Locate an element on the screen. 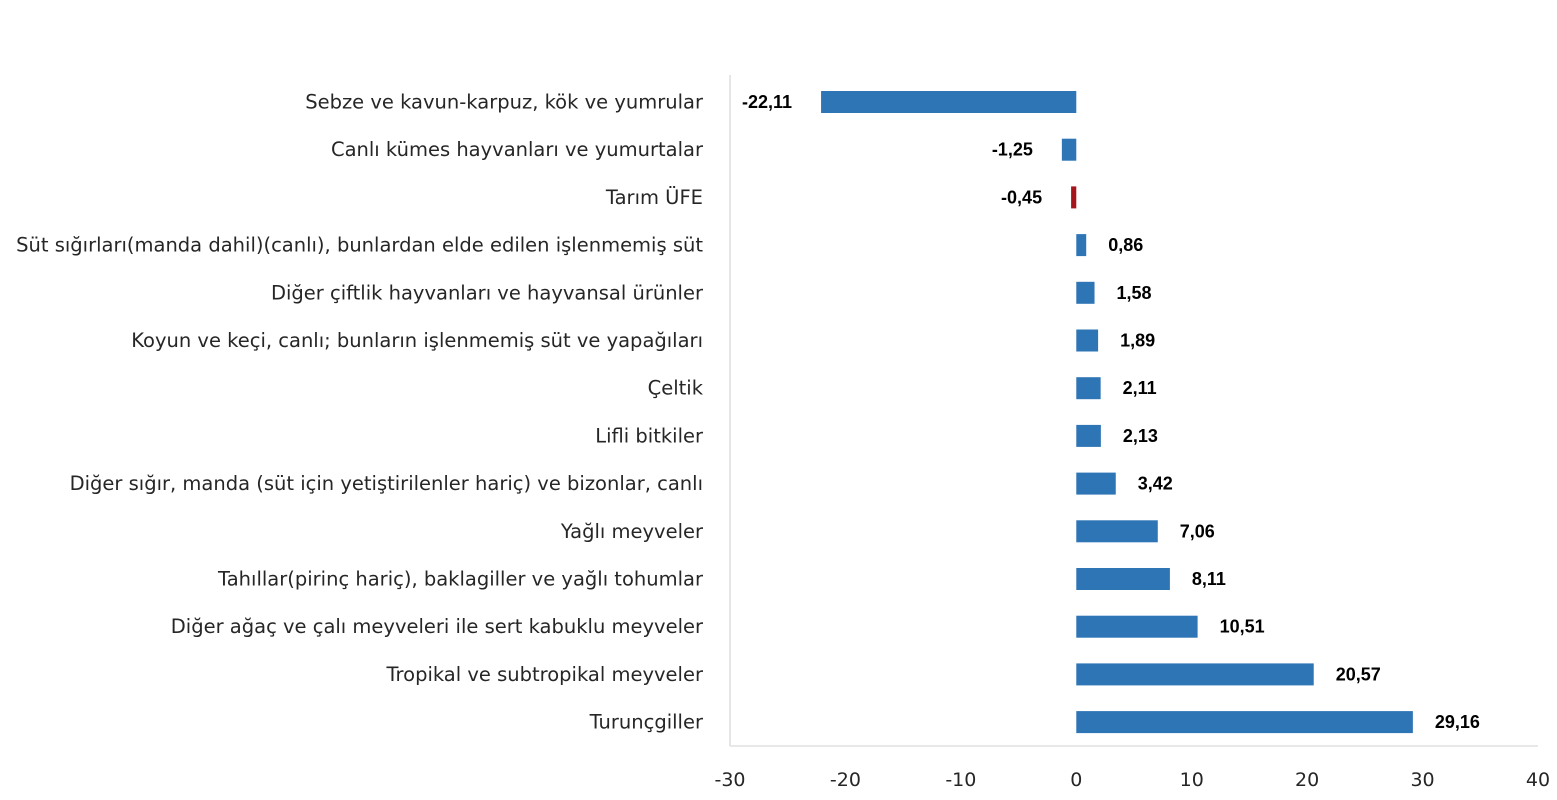 This screenshot has width=1557, height=800. value-label: 10,51 is located at coordinates (1242, 627).